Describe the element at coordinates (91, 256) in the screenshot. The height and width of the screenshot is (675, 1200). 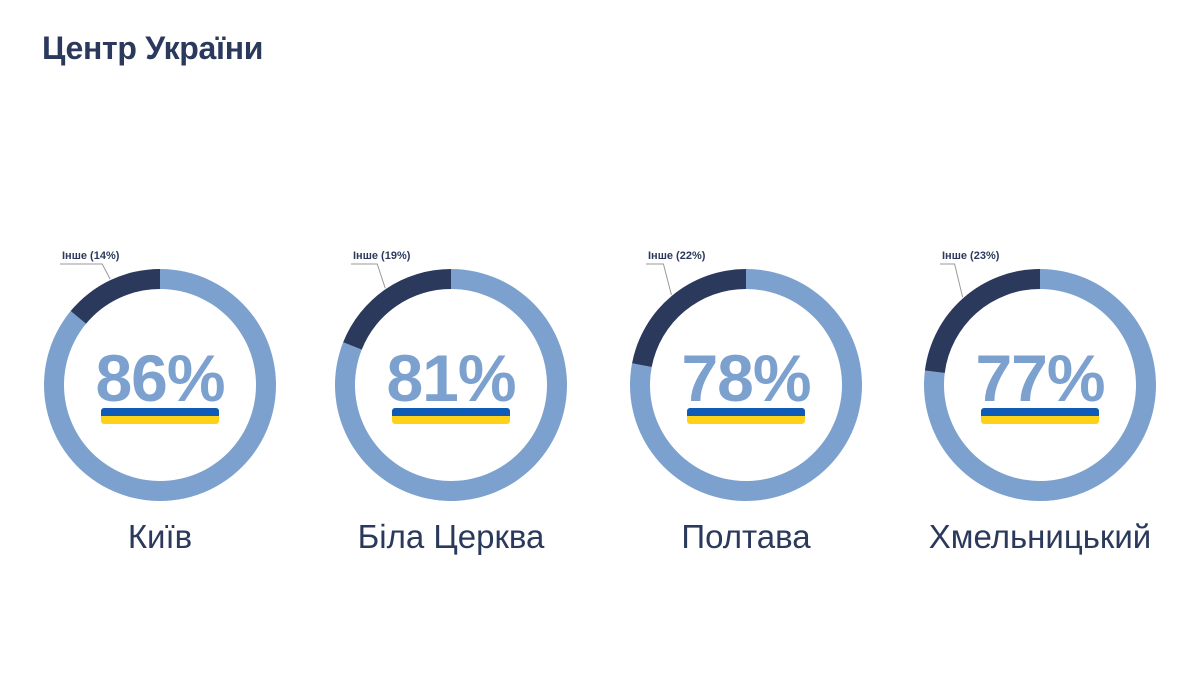
I see `other-slice-label: Інше (14%)` at that location.